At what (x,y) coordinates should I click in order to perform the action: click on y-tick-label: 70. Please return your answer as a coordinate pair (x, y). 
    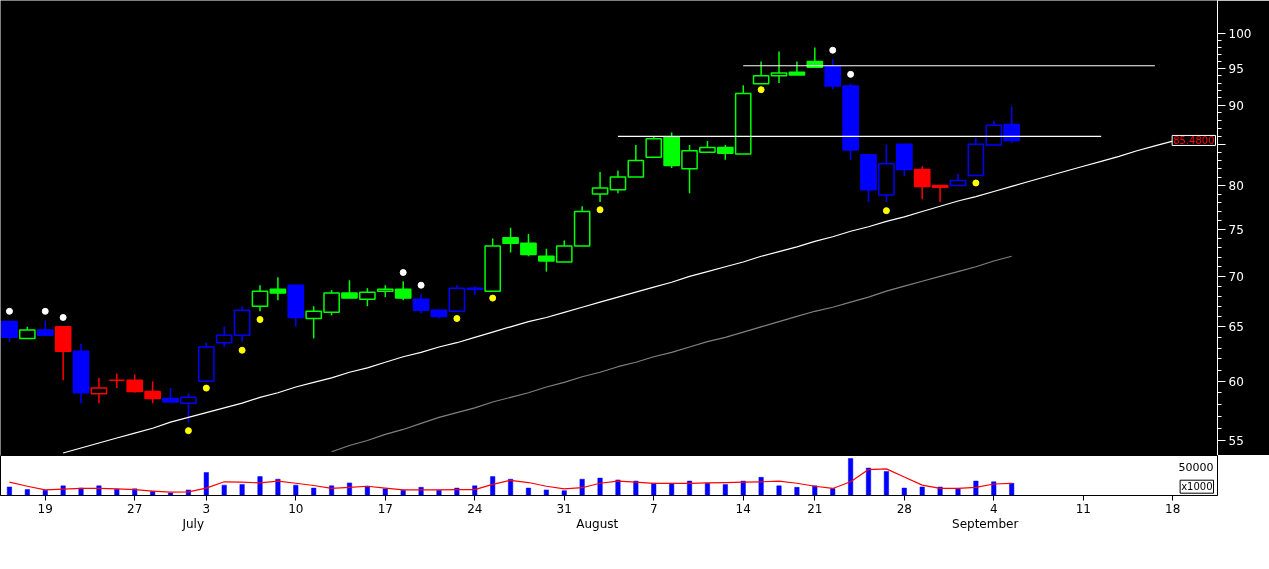
    Looking at the image, I should click on (1236, 276).